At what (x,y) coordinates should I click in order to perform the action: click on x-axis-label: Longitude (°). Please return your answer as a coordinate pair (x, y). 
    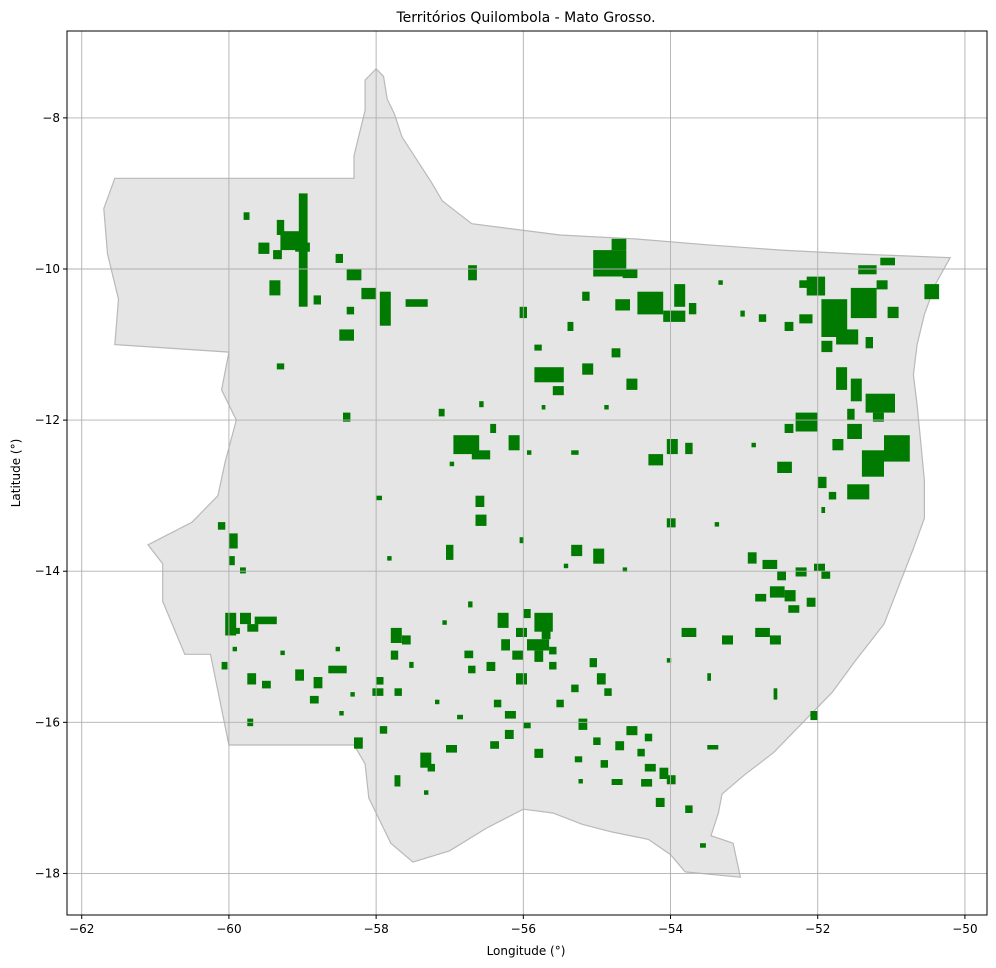
    Looking at the image, I should click on (526, 951).